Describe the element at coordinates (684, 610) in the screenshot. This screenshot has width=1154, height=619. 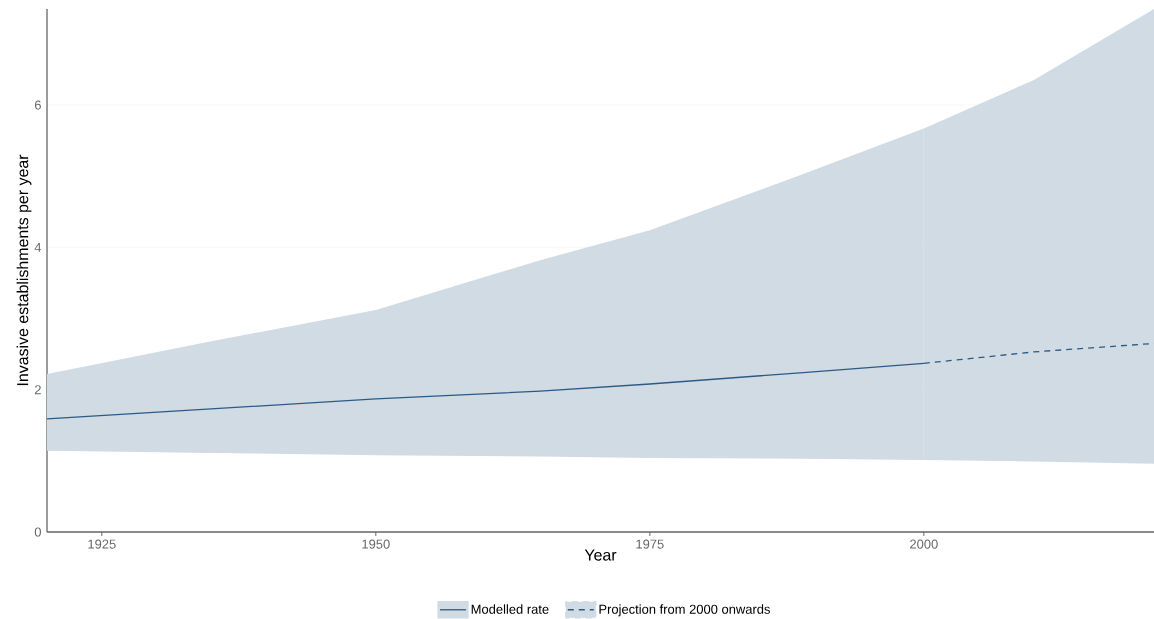
I see `legend-label: Projection from 2000 onwards` at that location.